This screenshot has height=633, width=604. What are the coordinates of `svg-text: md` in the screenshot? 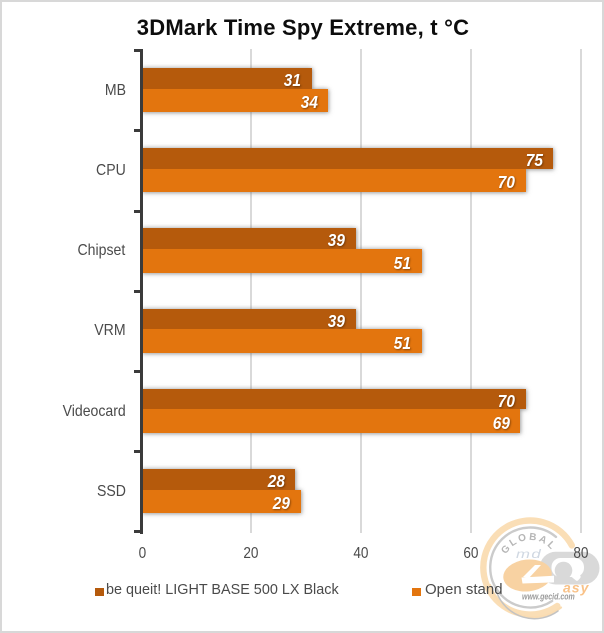 It's located at (529, 554).